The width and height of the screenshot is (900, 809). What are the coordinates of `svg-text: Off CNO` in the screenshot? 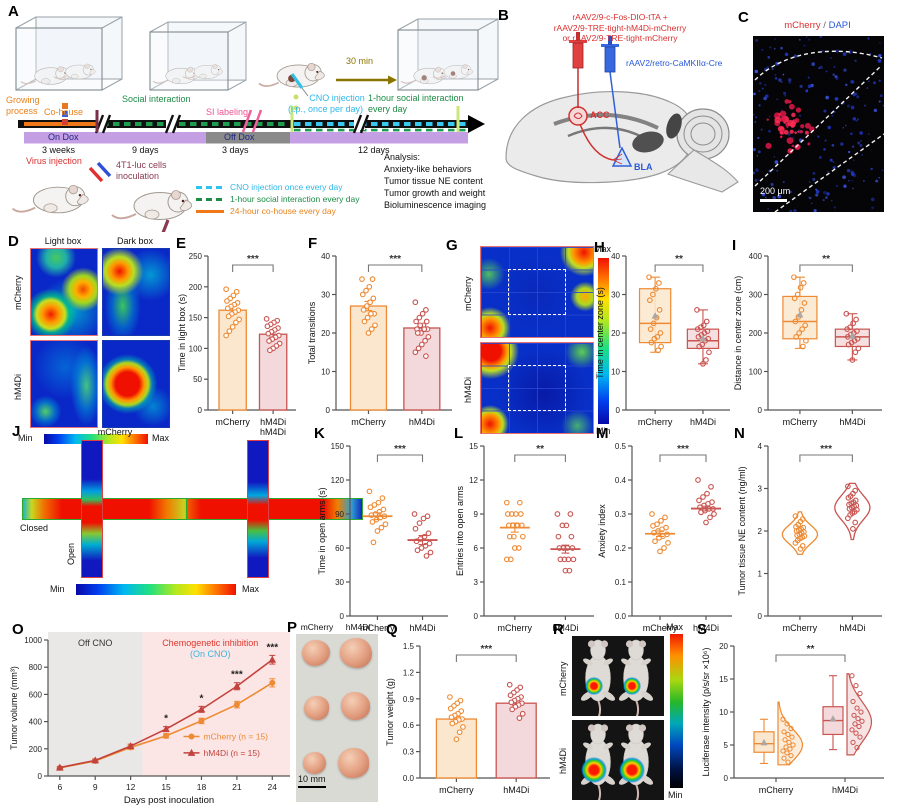 It's located at (95, 643).